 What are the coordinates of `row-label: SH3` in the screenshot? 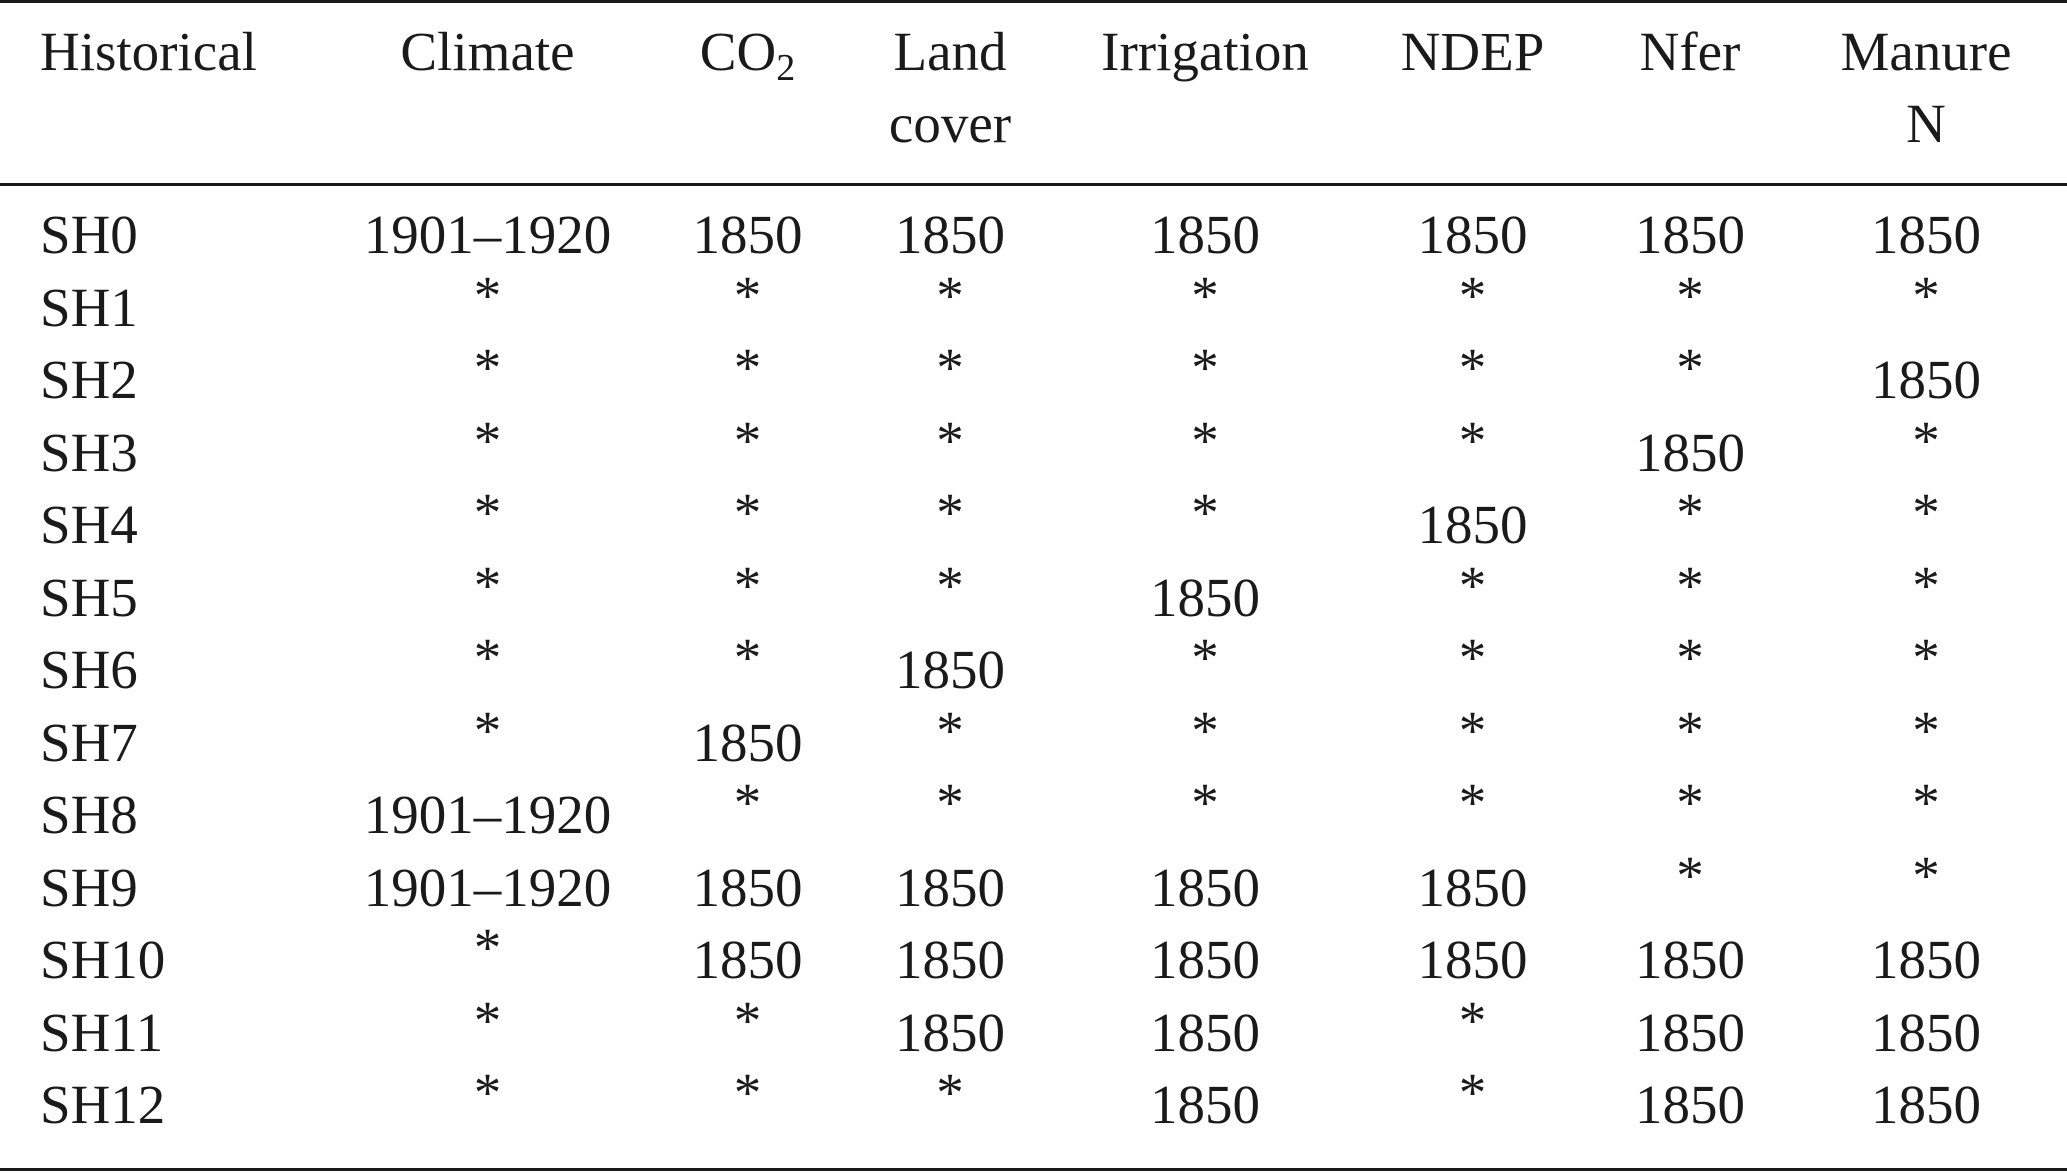 It's located at (160, 453).